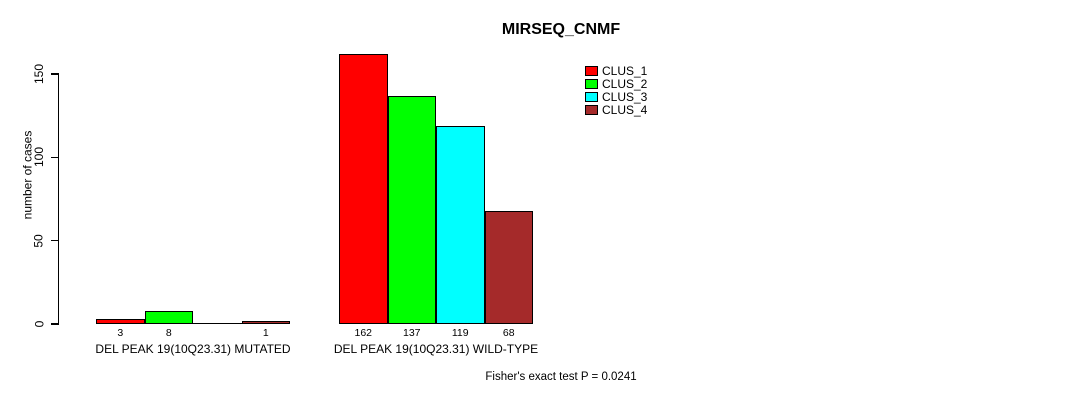 The width and height of the screenshot is (1090, 400). I want to click on legend-label: CLUS_4, so click(625, 110).